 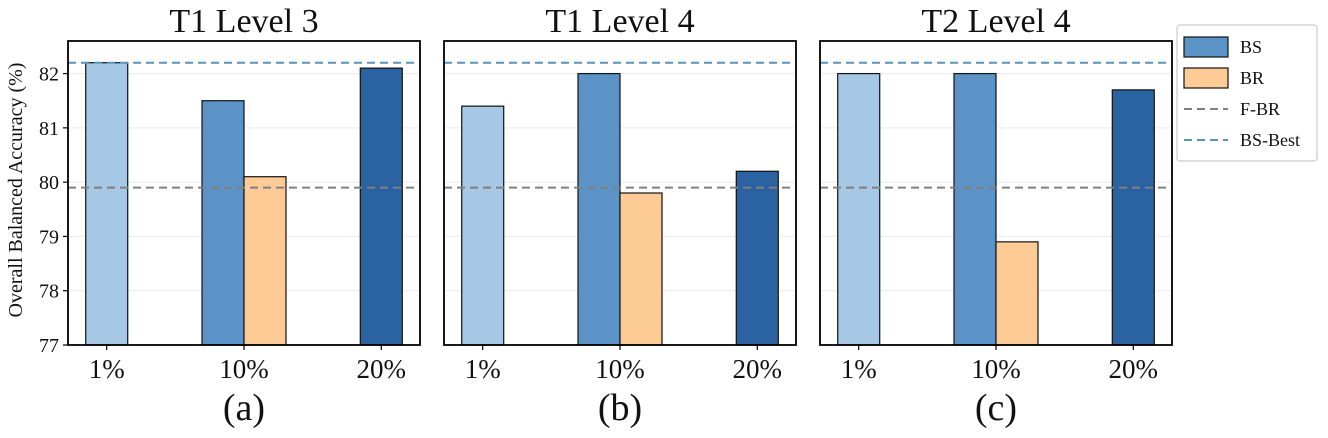 I want to click on legend-label: BR, so click(x=1252, y=78).